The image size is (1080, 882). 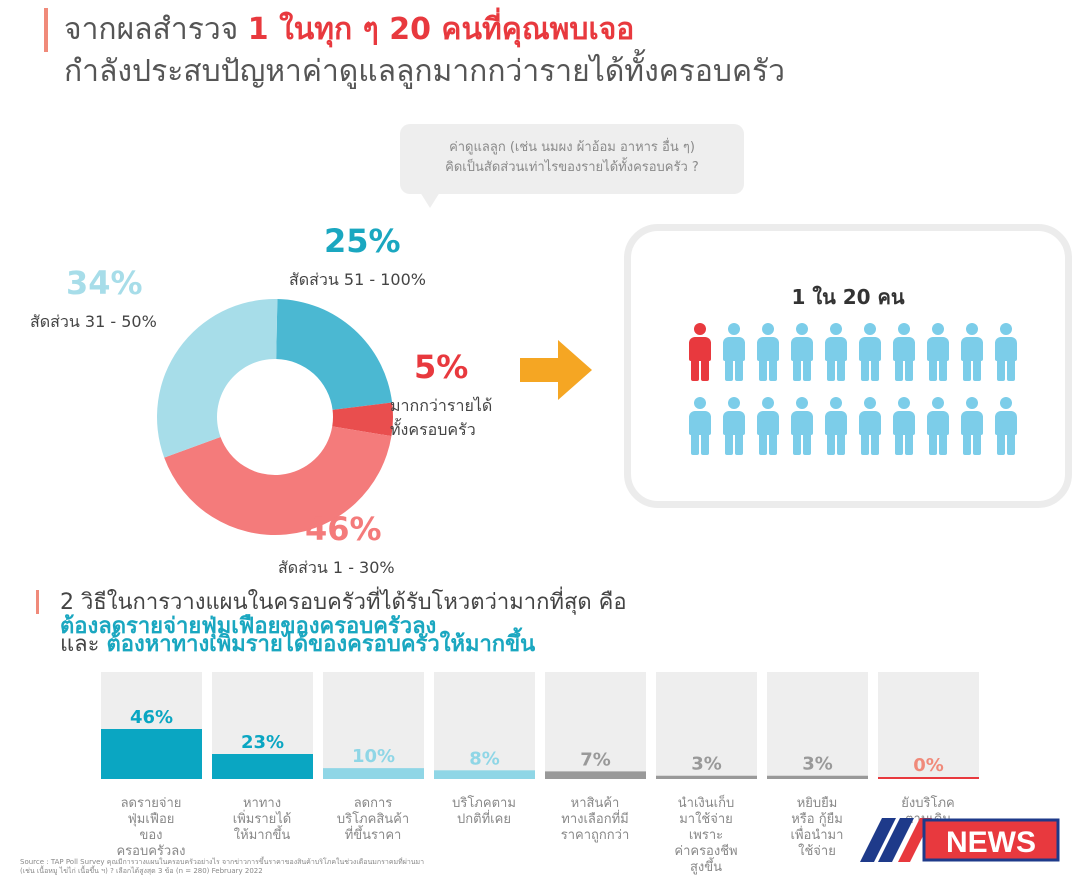 I want to click on donut-pct-25: 25%, so click(x=362, y=241).